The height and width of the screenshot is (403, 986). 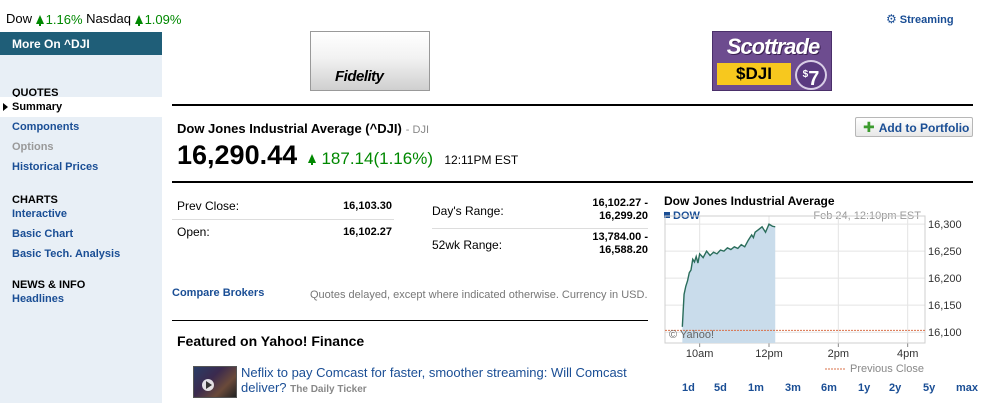 I want to click on price-change: 187.14(1.16%), so click(x=370, y=158).